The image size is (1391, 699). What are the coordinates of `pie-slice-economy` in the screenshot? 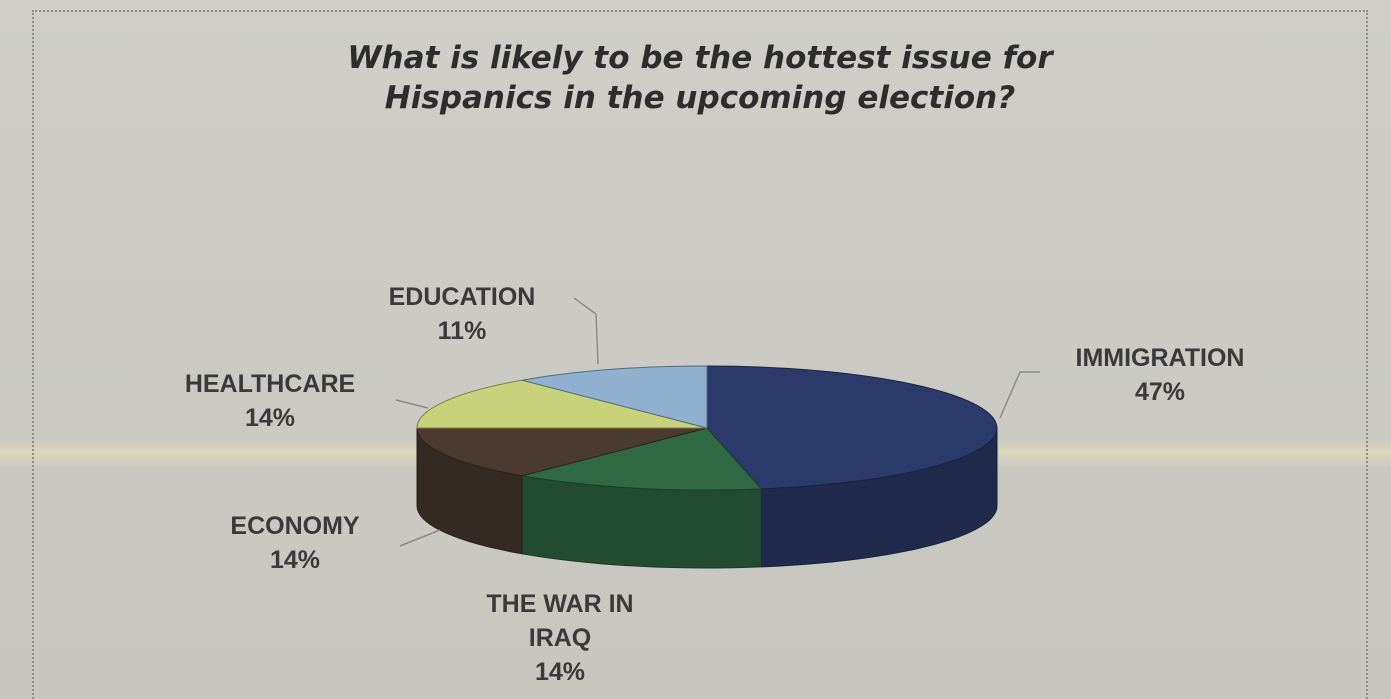 It's located at (562, 452).